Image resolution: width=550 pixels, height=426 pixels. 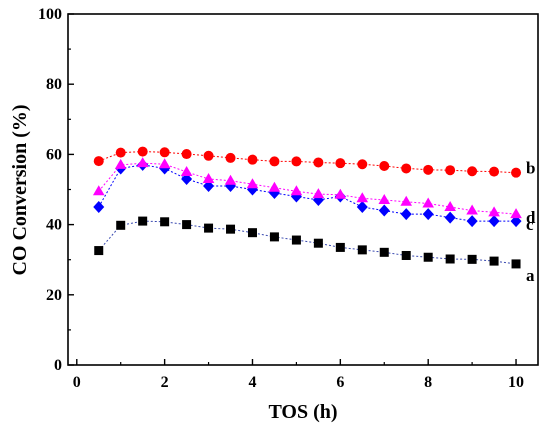 I want to click on series-label: b, so click(x=530, y=168).